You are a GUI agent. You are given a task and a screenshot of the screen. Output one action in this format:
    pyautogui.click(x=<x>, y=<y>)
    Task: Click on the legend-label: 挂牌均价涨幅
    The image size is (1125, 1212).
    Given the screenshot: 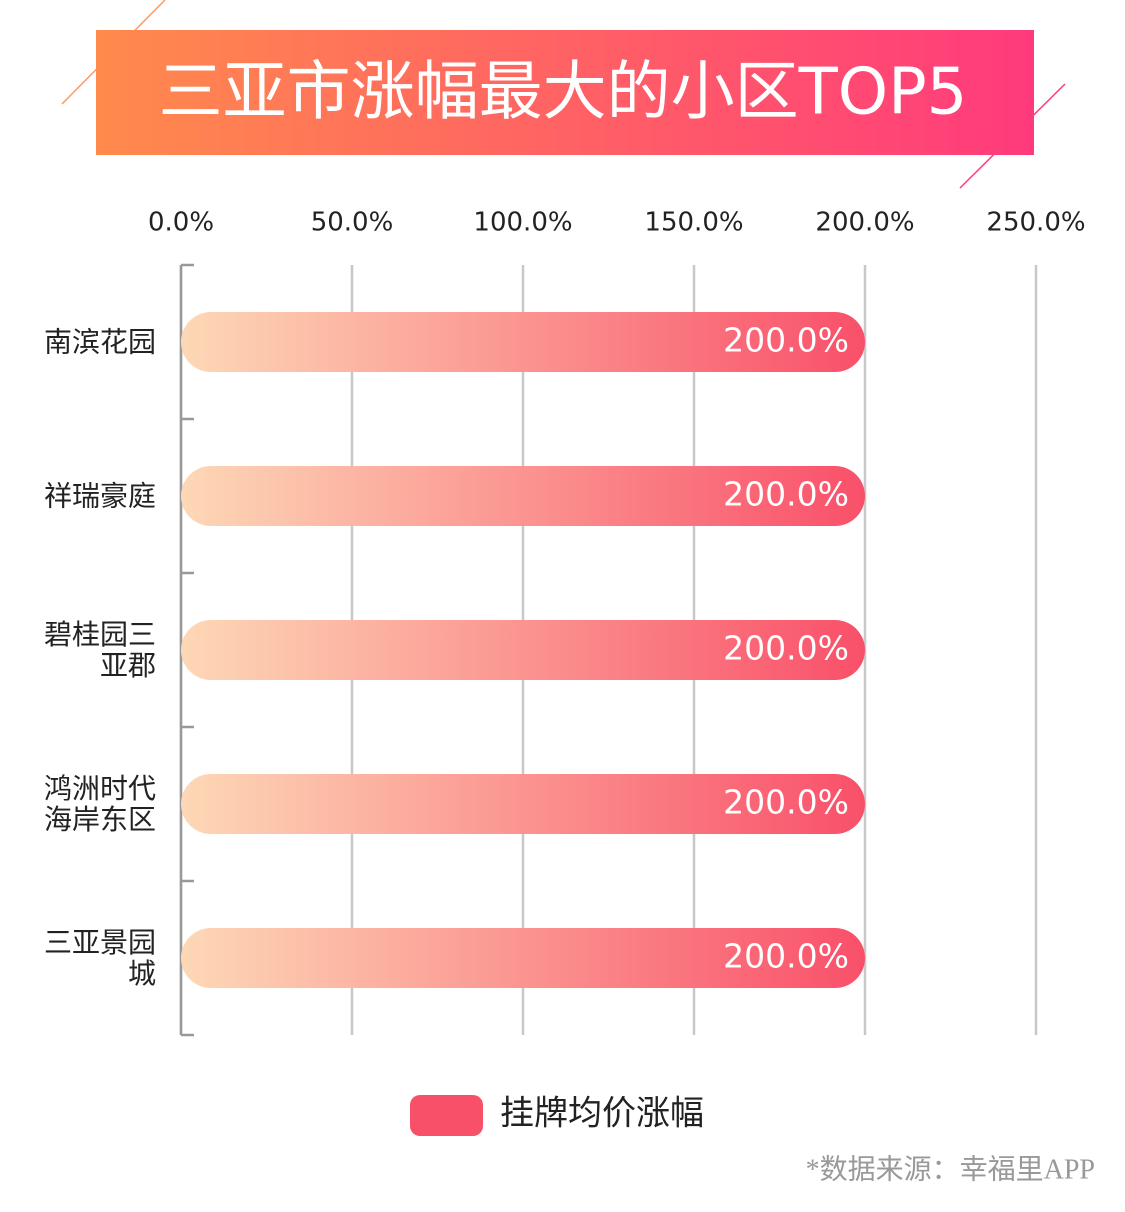 What is the action you would take?
    pyautogui.click(x=602, y=1114)
    